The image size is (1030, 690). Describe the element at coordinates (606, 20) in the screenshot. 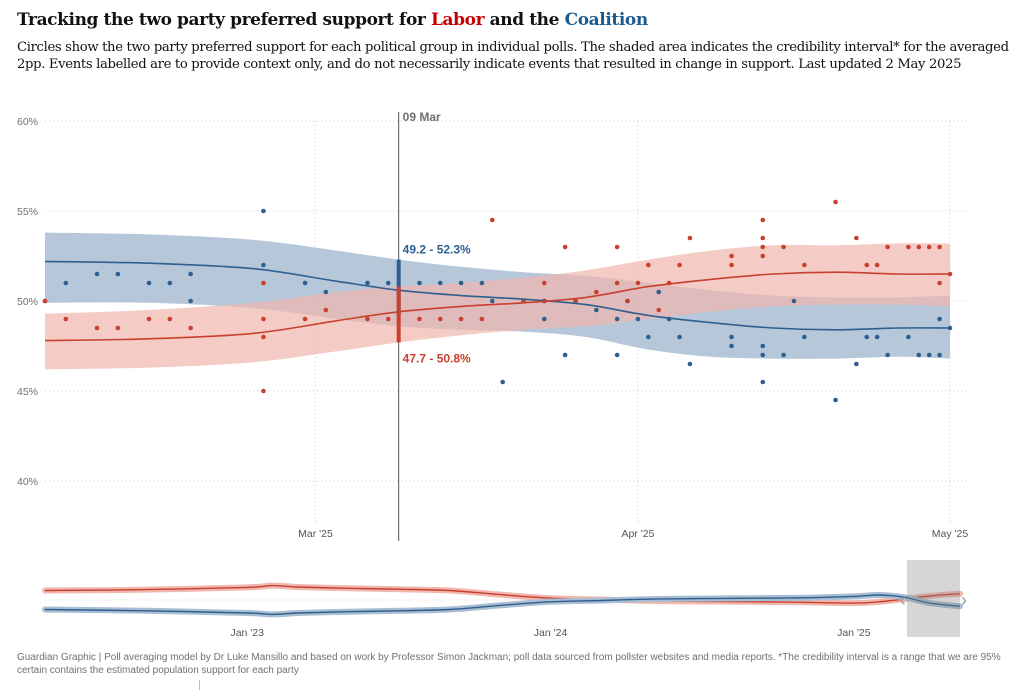

I see `title-coalition: Coalition` at that location.